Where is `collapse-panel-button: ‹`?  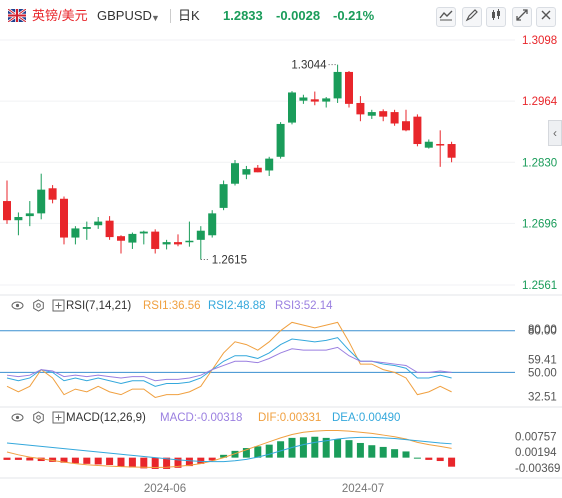 collapse-panel-button: ‹ is located at coordinates (555, 133).